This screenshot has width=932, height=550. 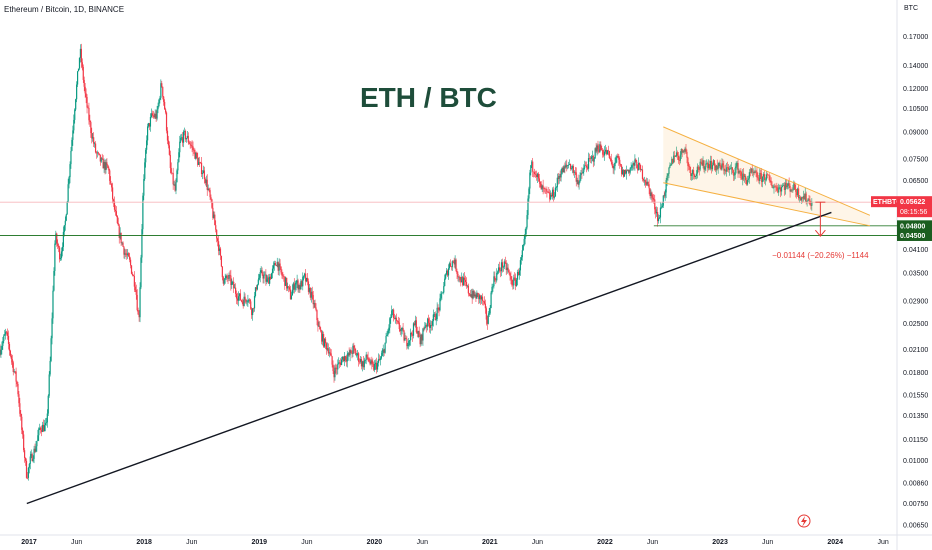 What do you see at coordinates (804, 521) in the screenshot?
I see `tradingview-logo-icon` at bounding box center [804, 521].